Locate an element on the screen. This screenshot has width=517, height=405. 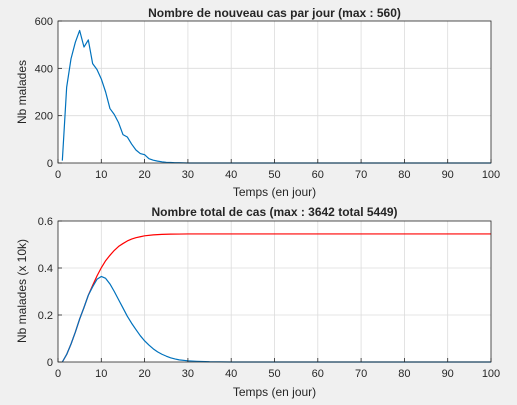
y-tick-label: 400 is located at coordinates (44, 69).